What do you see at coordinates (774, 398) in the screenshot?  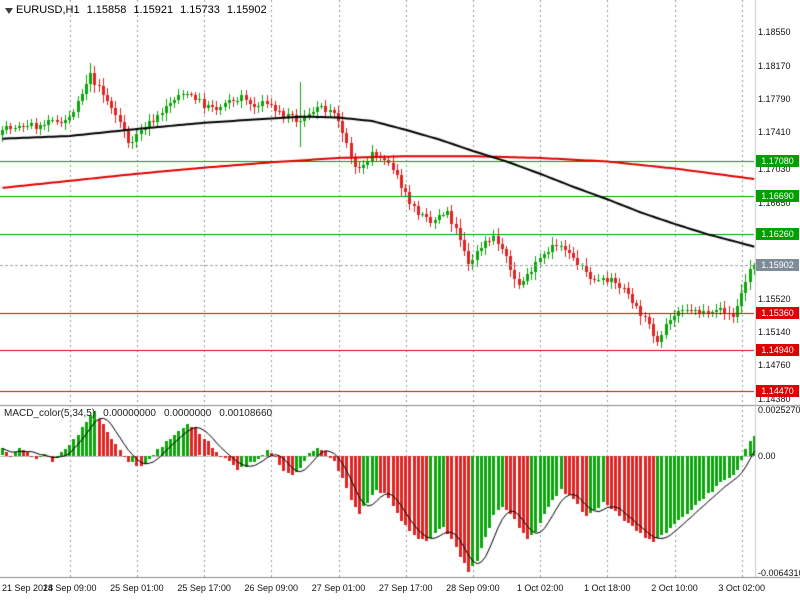 I see `price-tick: 1.14380` at bounding box center [774, 398].